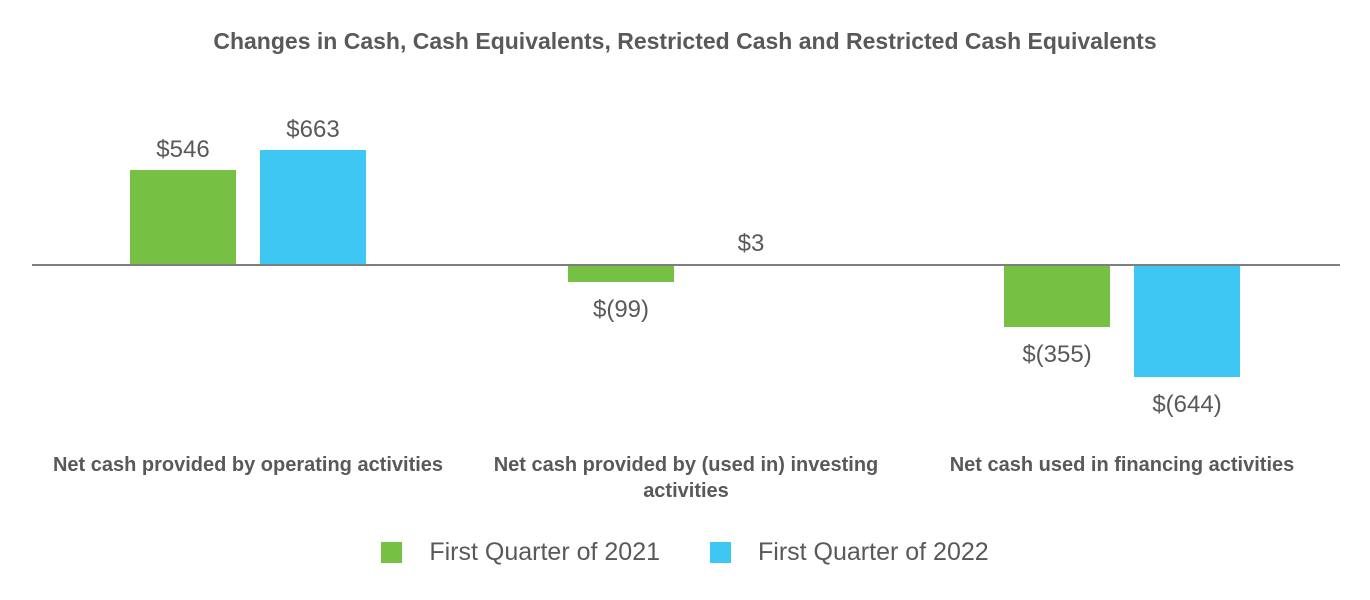 The width and height of the screenshot is (1370, 600). I want to click on legend-item-first-quarter-of-2021: First Quarter of 2021, so click(520, 552).